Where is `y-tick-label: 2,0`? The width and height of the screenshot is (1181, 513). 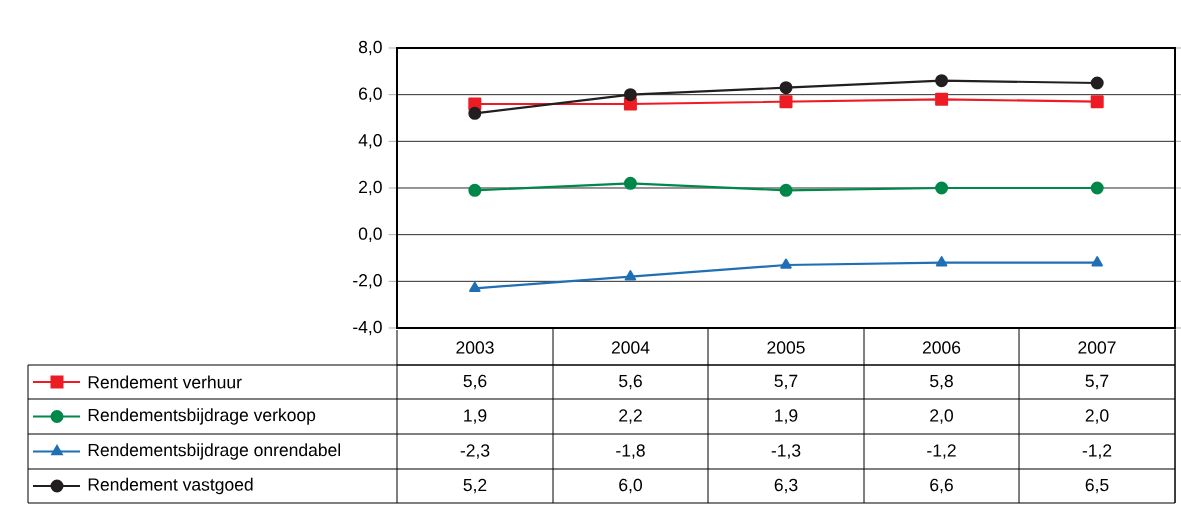
y-tick-label: 2,0 is located at coordinates (370, 188).